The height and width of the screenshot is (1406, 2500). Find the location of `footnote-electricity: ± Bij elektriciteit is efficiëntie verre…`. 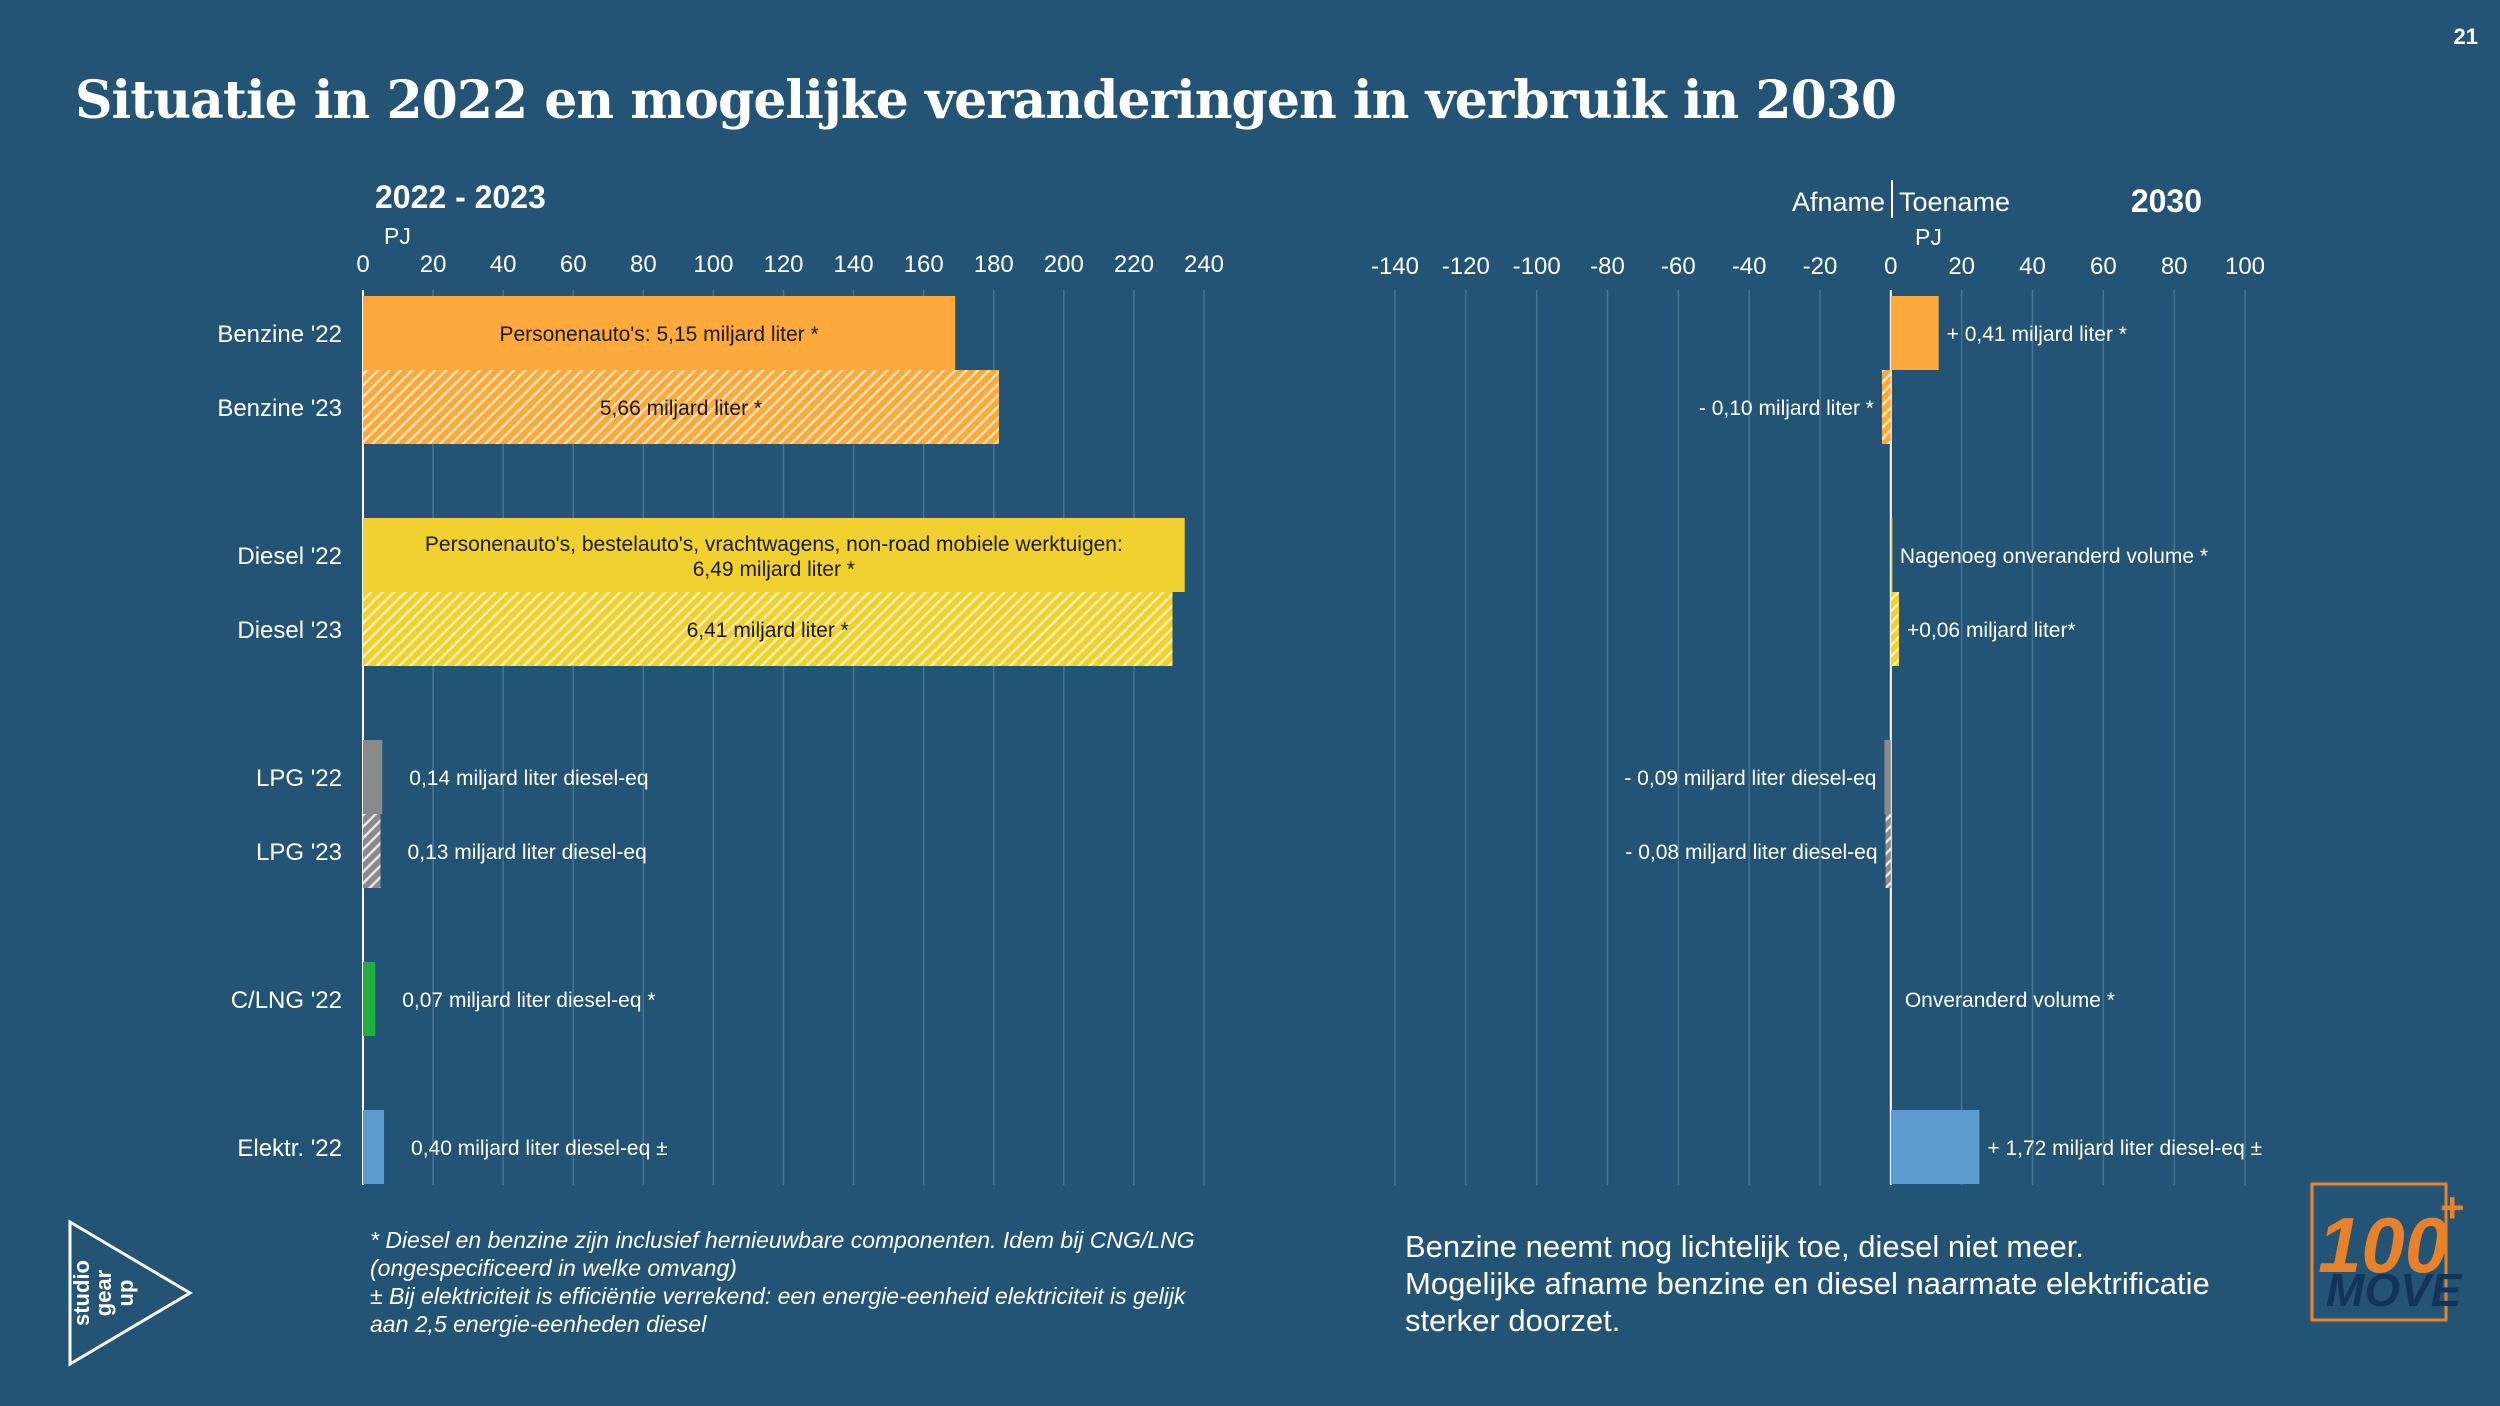

footnote-electricity: ± Bij elektriciteit is efficiëntie verre… is located at coordinates (778, 1310).